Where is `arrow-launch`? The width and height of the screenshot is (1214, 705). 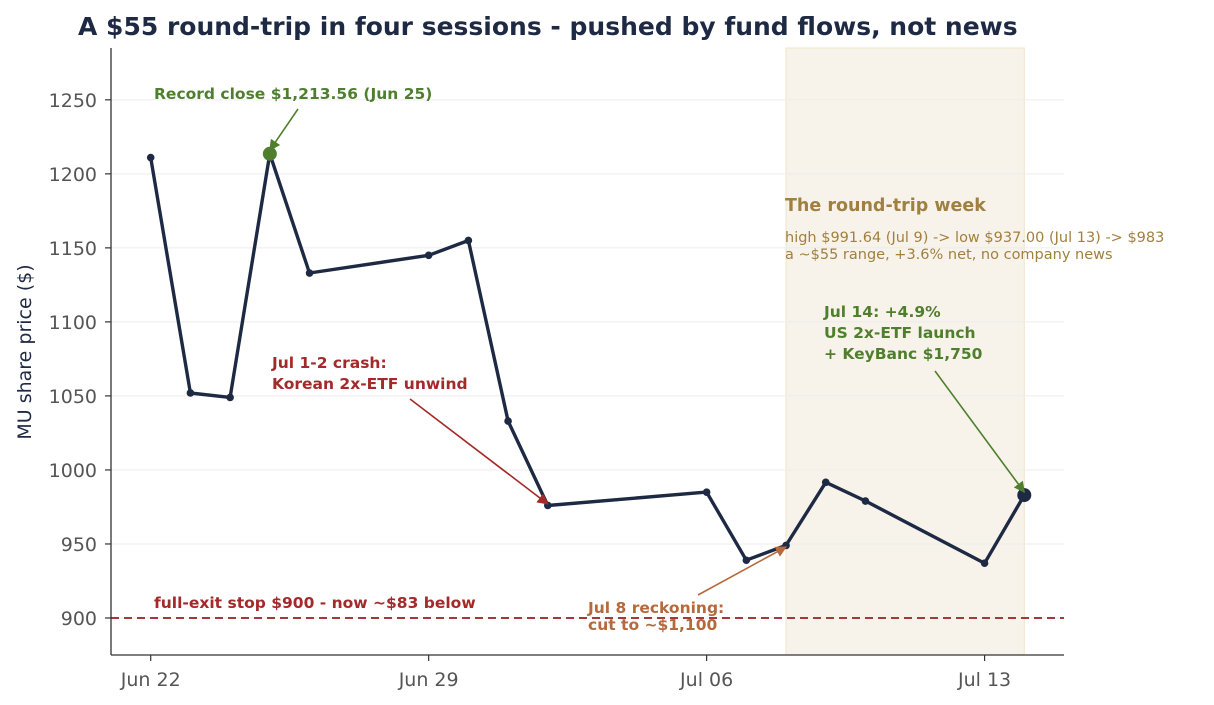 arrow-launch is located at coordinates (979, 432).